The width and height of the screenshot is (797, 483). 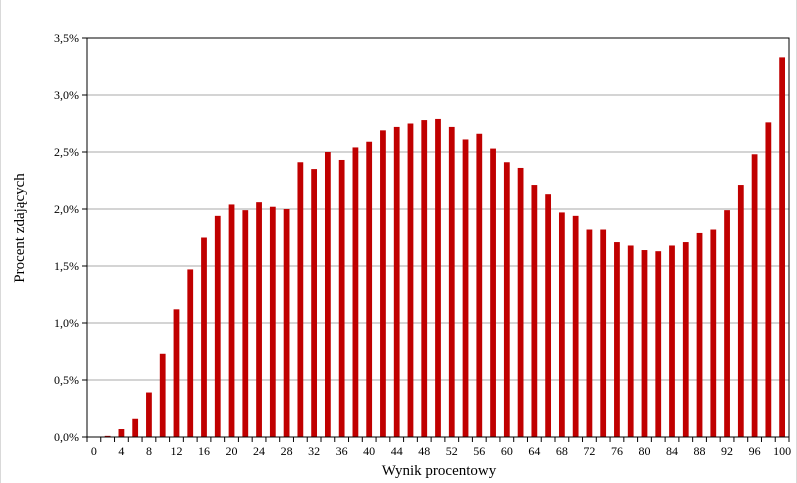 I want to click on x-tick-label: 52, so click(x=452, y=451).